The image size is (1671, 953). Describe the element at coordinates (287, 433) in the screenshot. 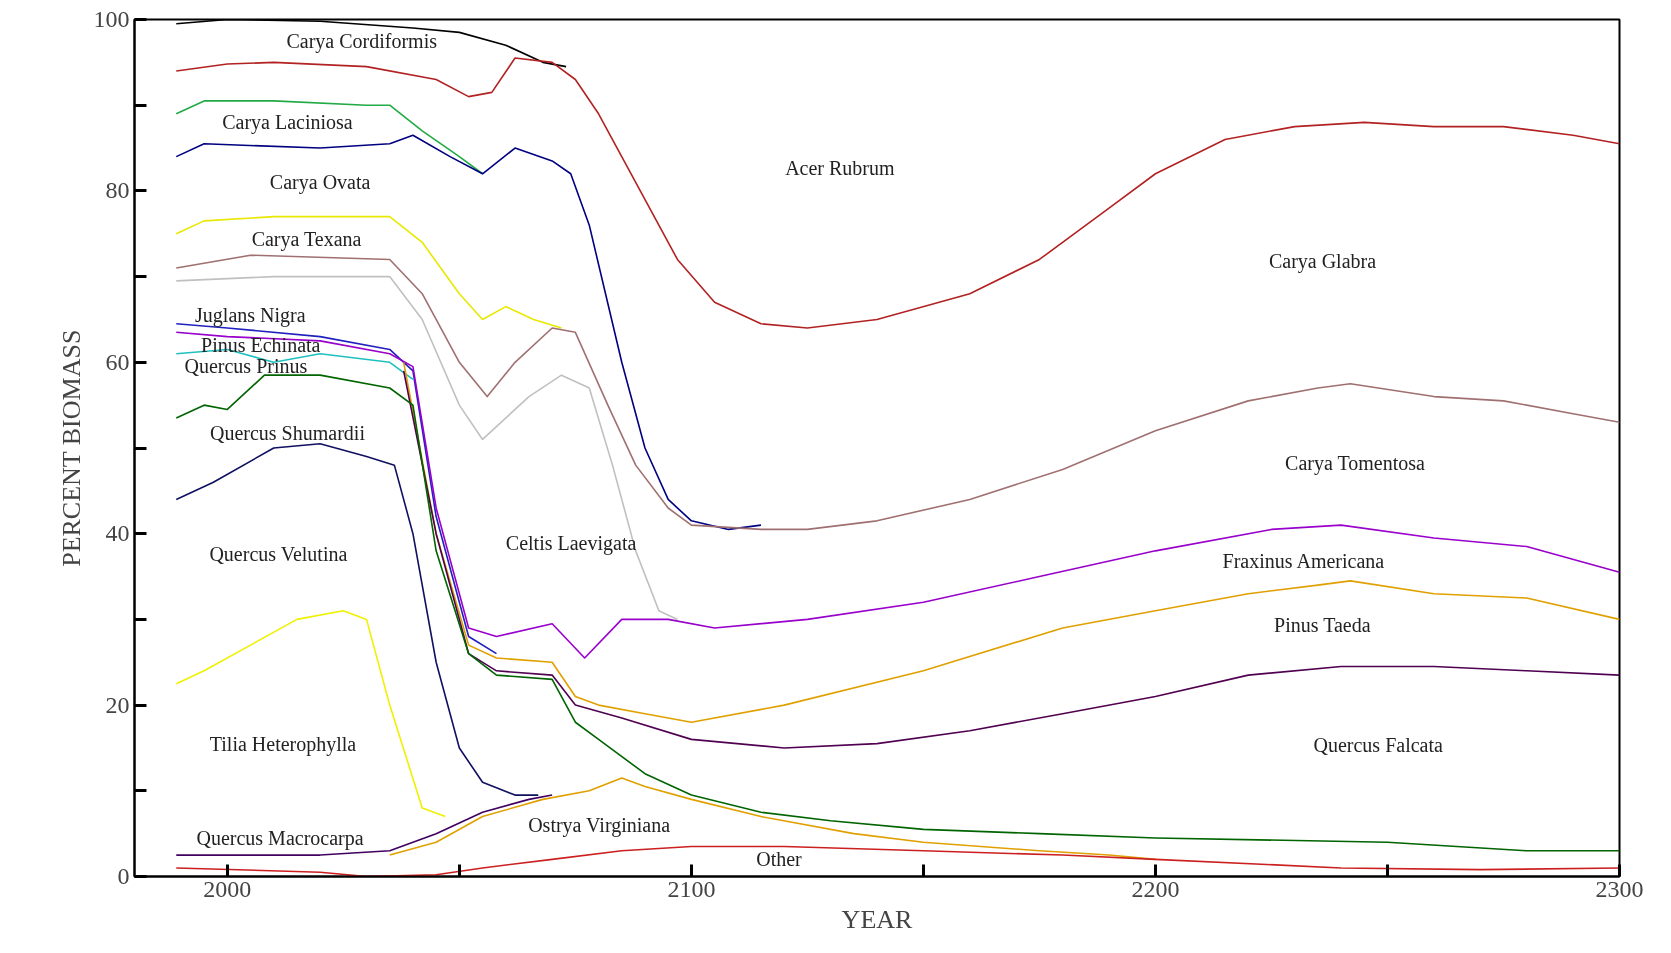

I see `annotation: Quercus Shumardii` at that location.